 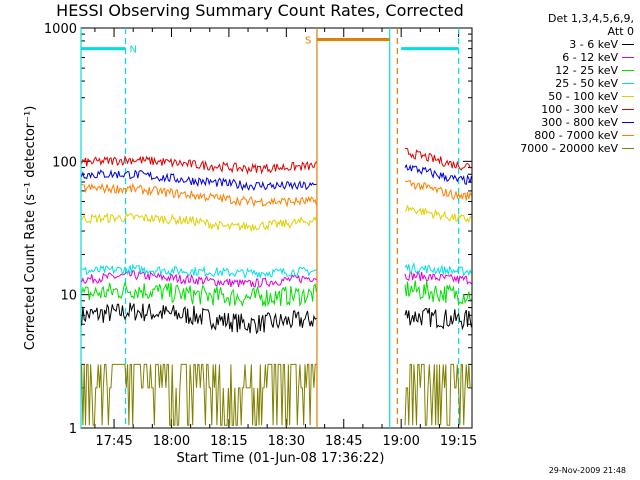 I want to click on legend-entry: 3 - 6 keV, so click(x=577, y=44).